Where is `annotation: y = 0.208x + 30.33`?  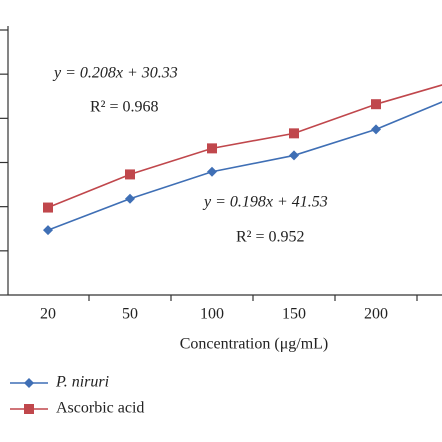
annotation: y = 0.208x + 30.33 is located at coordinates (115, 73).